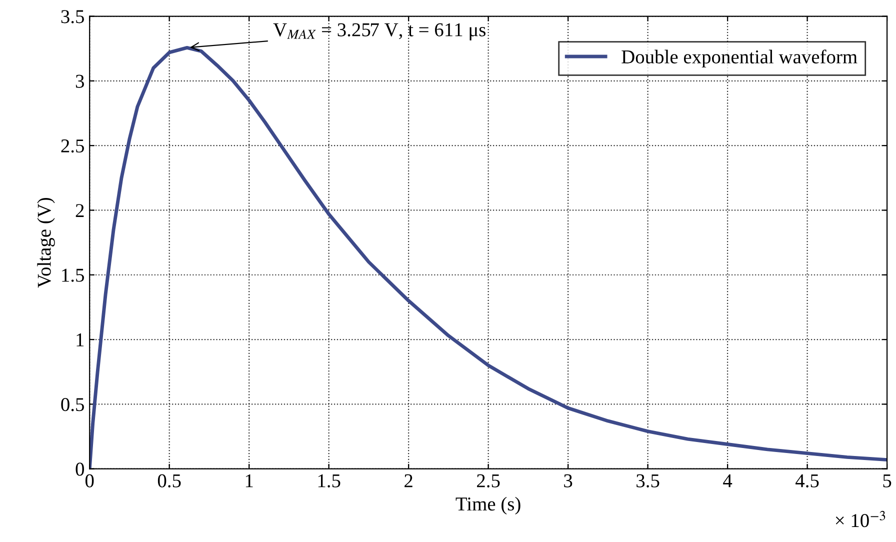 This screenshot has height=542, width=896. I want to click on x-axis-title: Time (s), so click(488, 505).